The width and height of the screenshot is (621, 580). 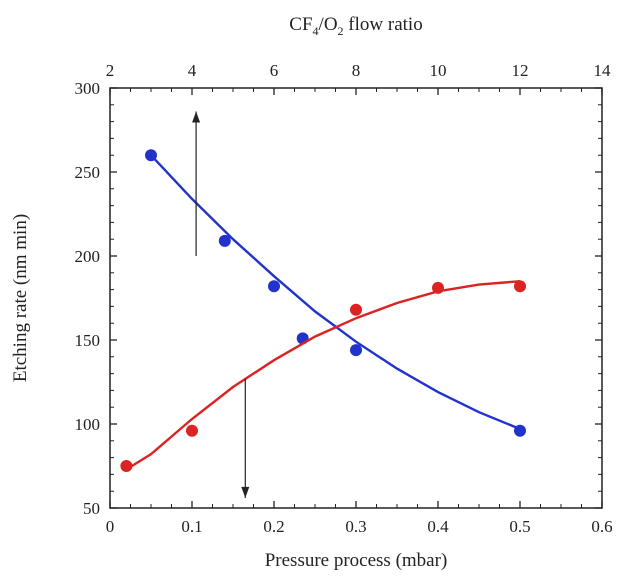 I want to click on y-tick-label: 150, so click(x=88, y=340).